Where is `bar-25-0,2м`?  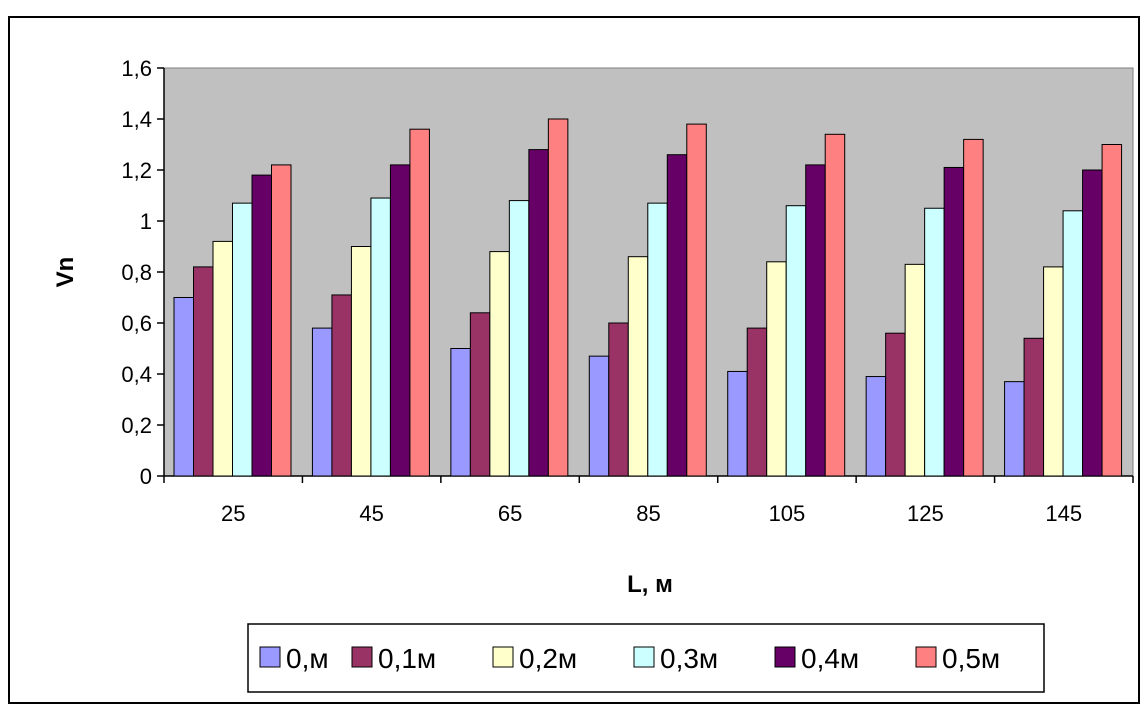
bar-25-0,2м is located at coordinates (222, 358).